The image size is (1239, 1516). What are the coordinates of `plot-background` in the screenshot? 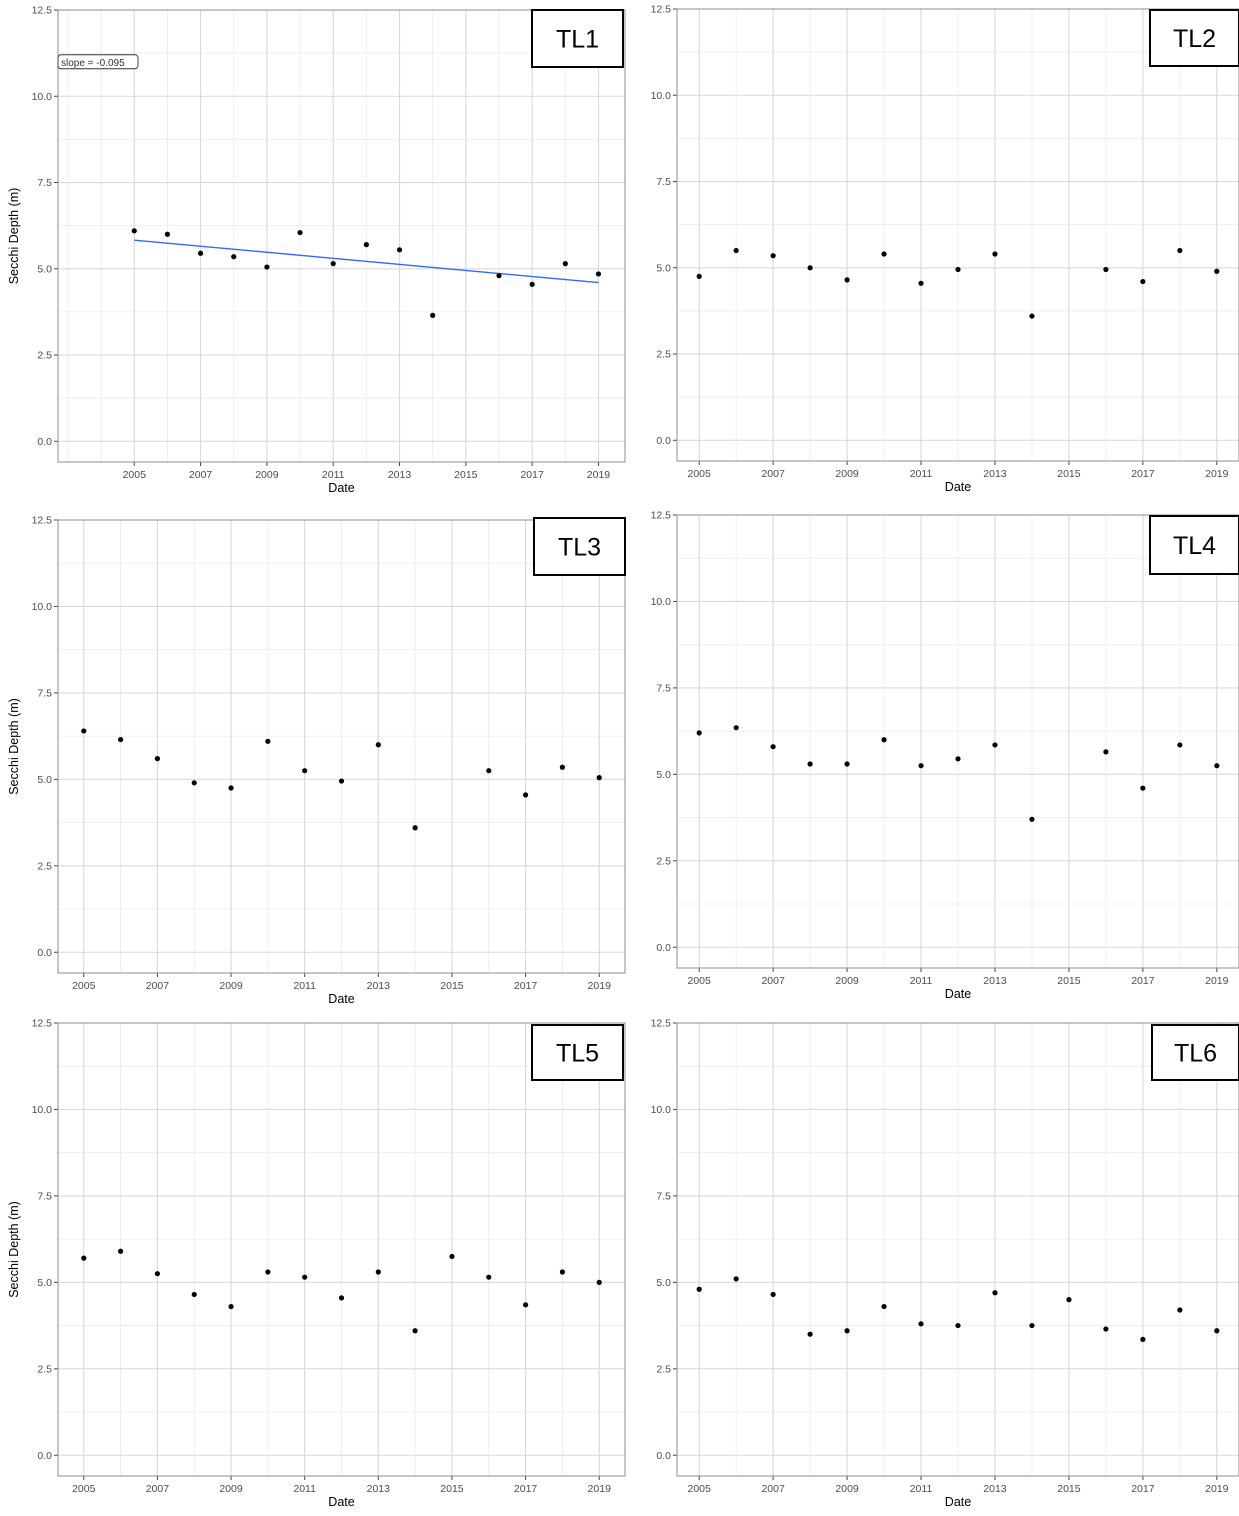 It's located at (341, 236).